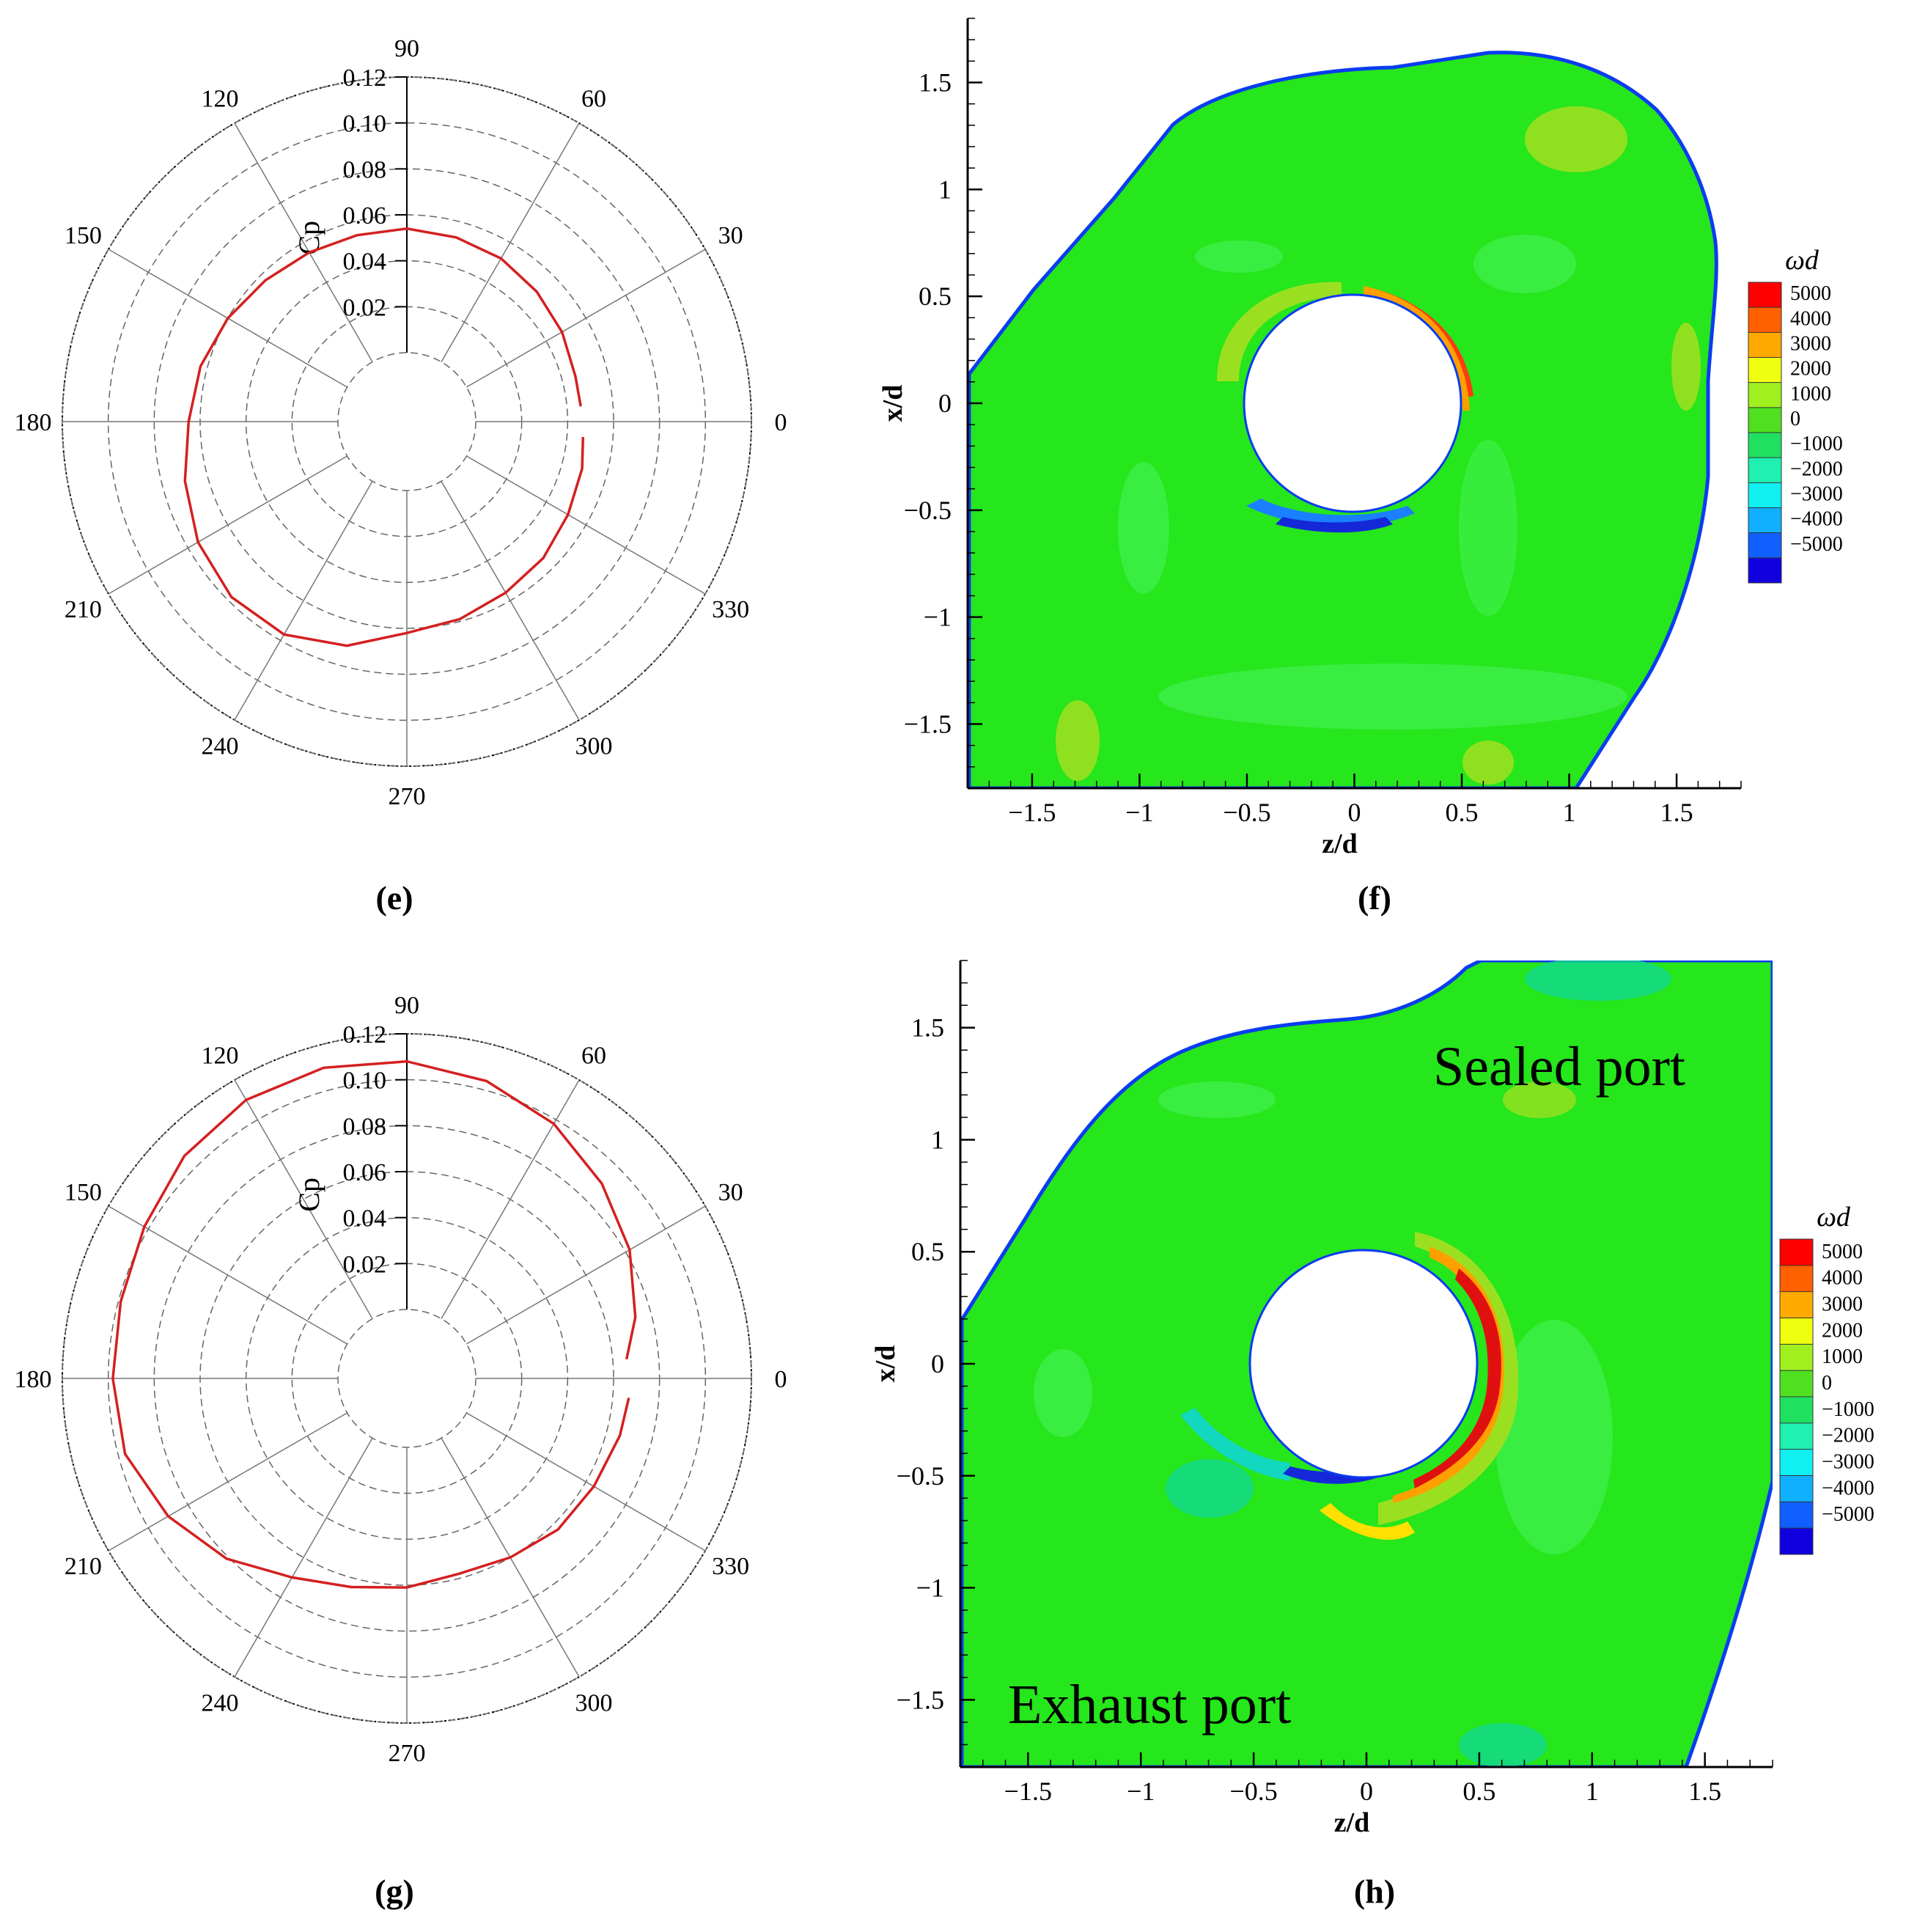 The height and width of the screenshot is (1932, 1906). I want to click on x-tick-label: −0.5, so click(1253, 1791).